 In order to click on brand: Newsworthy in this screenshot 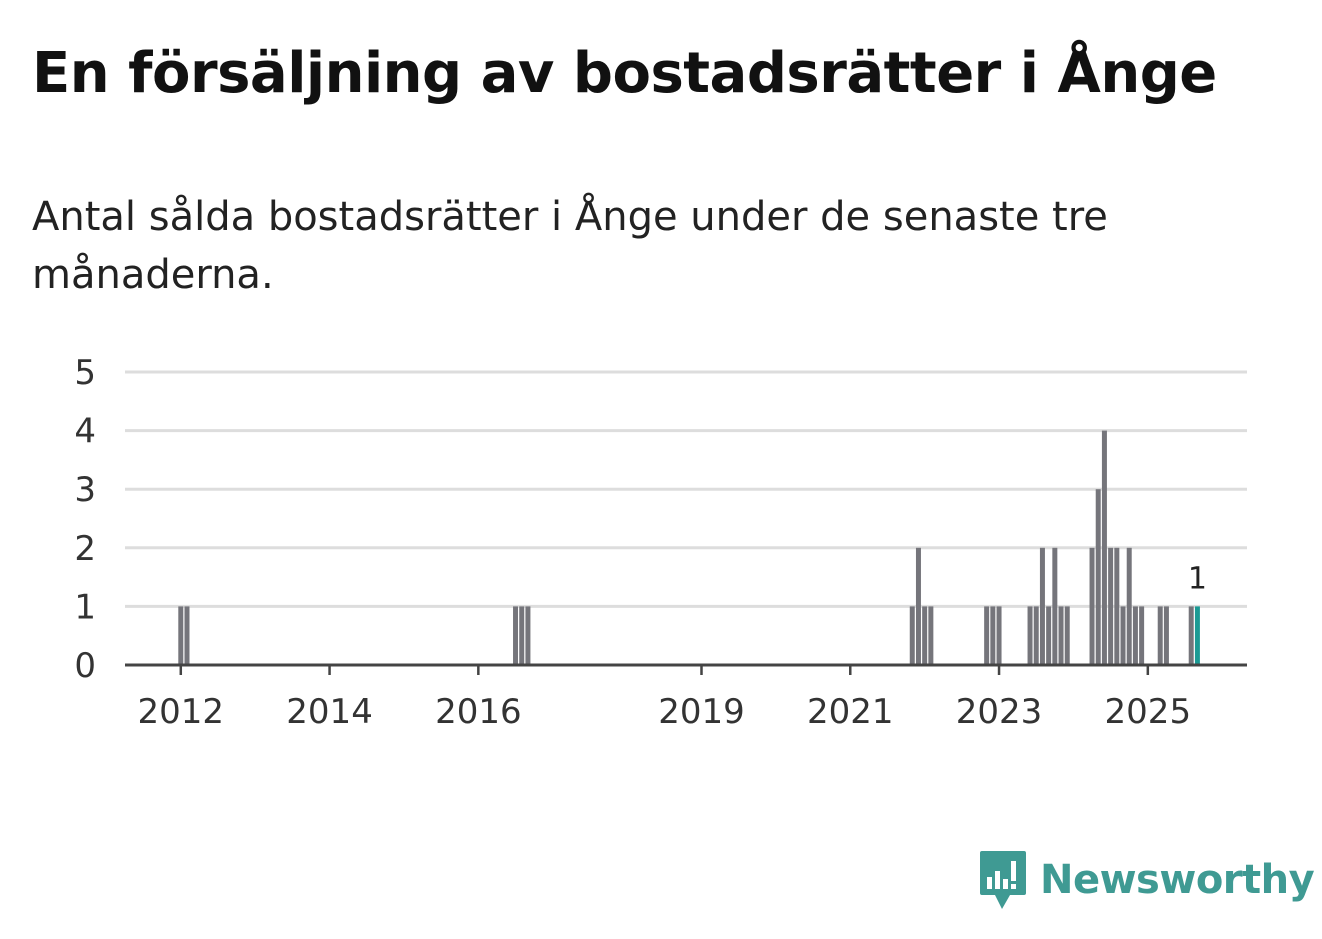, I will do `click(1146, 880)`.